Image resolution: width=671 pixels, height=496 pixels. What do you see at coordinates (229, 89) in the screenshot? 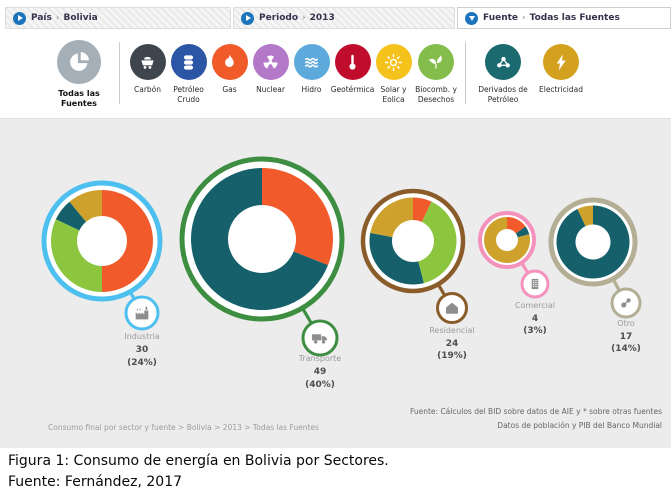
I see `source-label: Gas` at bounding box center [229, 89].